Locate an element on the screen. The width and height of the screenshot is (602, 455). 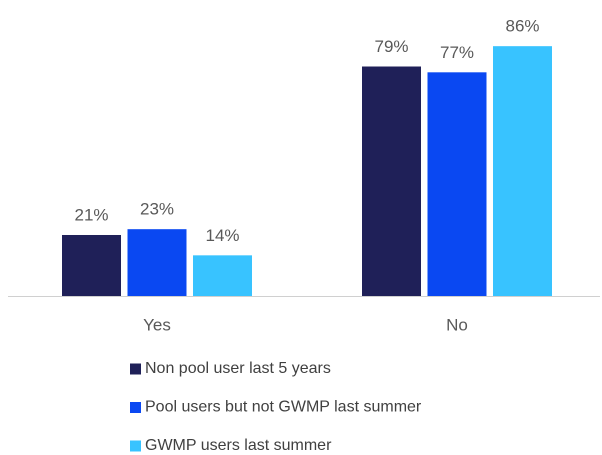
data-label: 86% is located at coordinates (522, 26).